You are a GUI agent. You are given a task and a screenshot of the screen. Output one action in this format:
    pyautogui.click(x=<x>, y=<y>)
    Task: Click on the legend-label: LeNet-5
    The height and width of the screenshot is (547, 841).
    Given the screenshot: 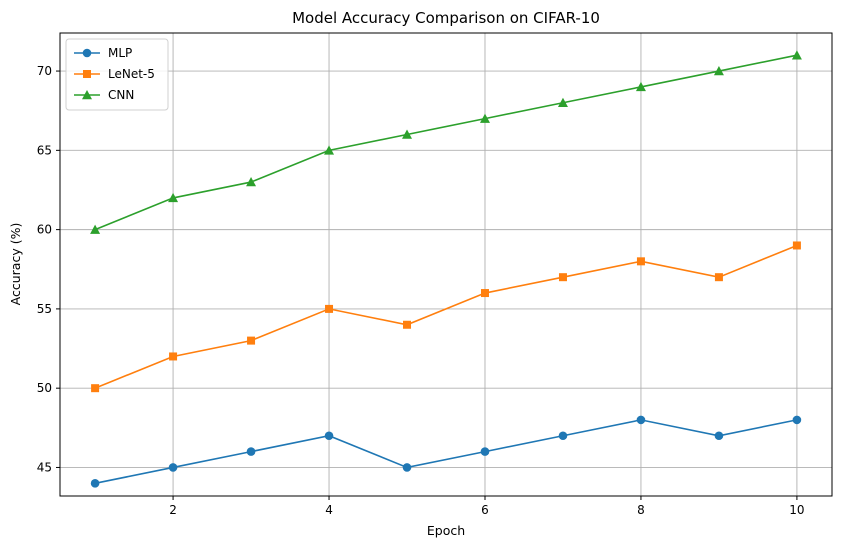 What is the action you would take?
    pyautogui.click(x=131, y=74)
    